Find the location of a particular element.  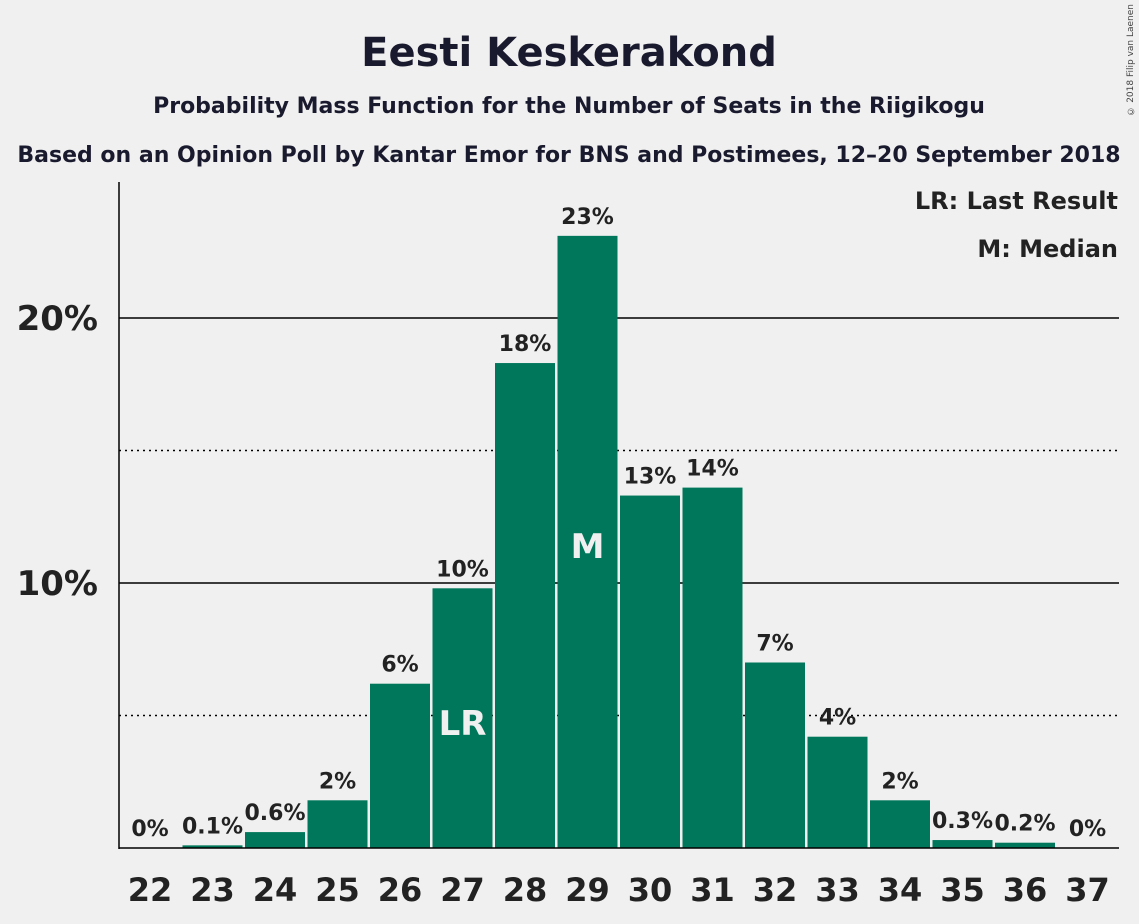

x-tick-labels: 22 23 24 25 26 27 28 29 30 31 32 33 34 35 36 37 is located at coordinates (619, 890).